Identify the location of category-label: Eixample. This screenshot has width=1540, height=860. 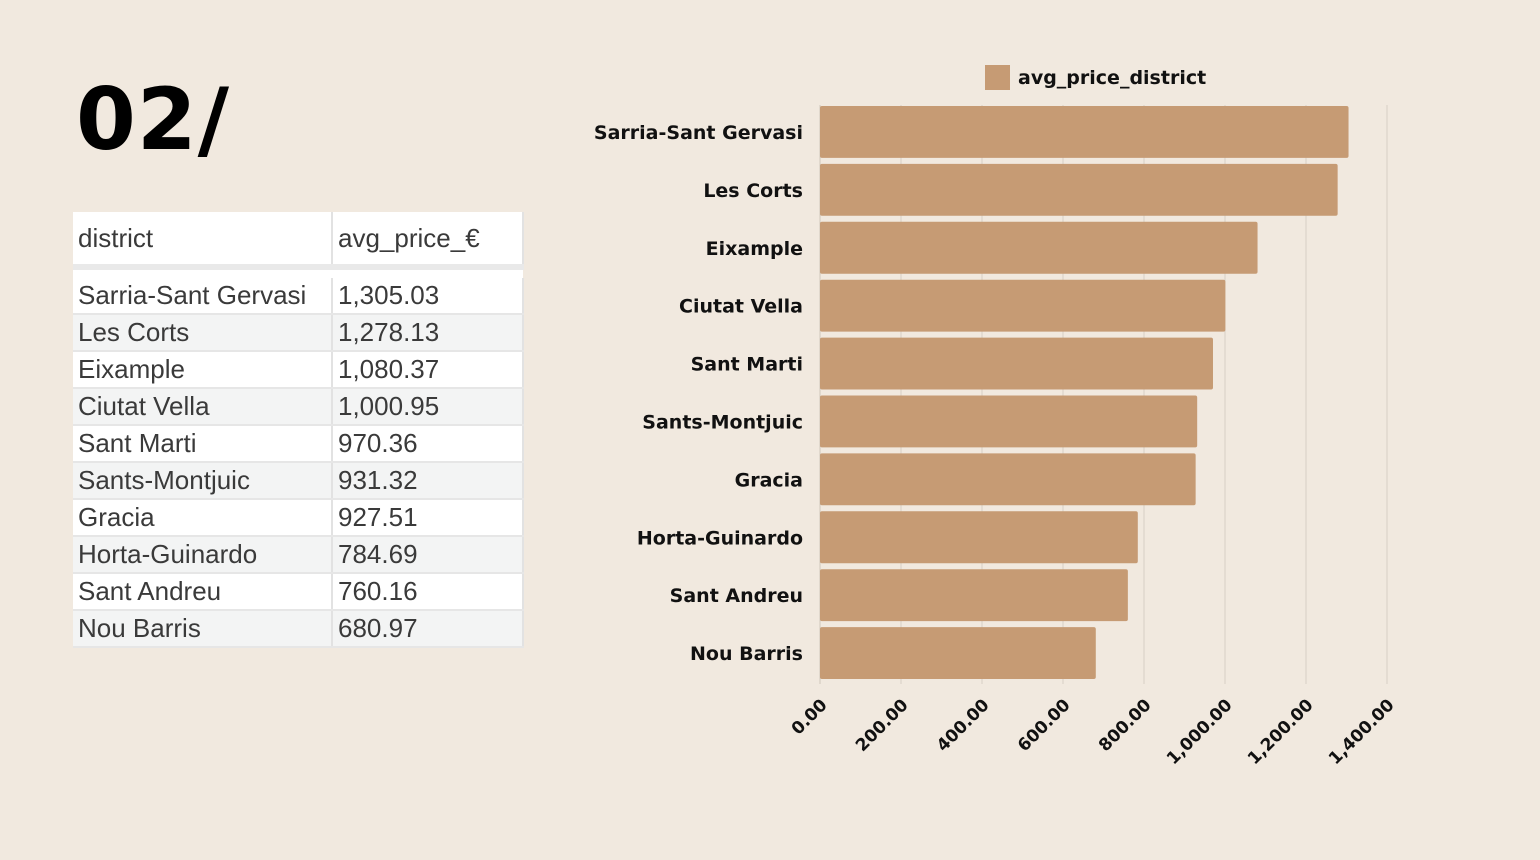
(754, 249).